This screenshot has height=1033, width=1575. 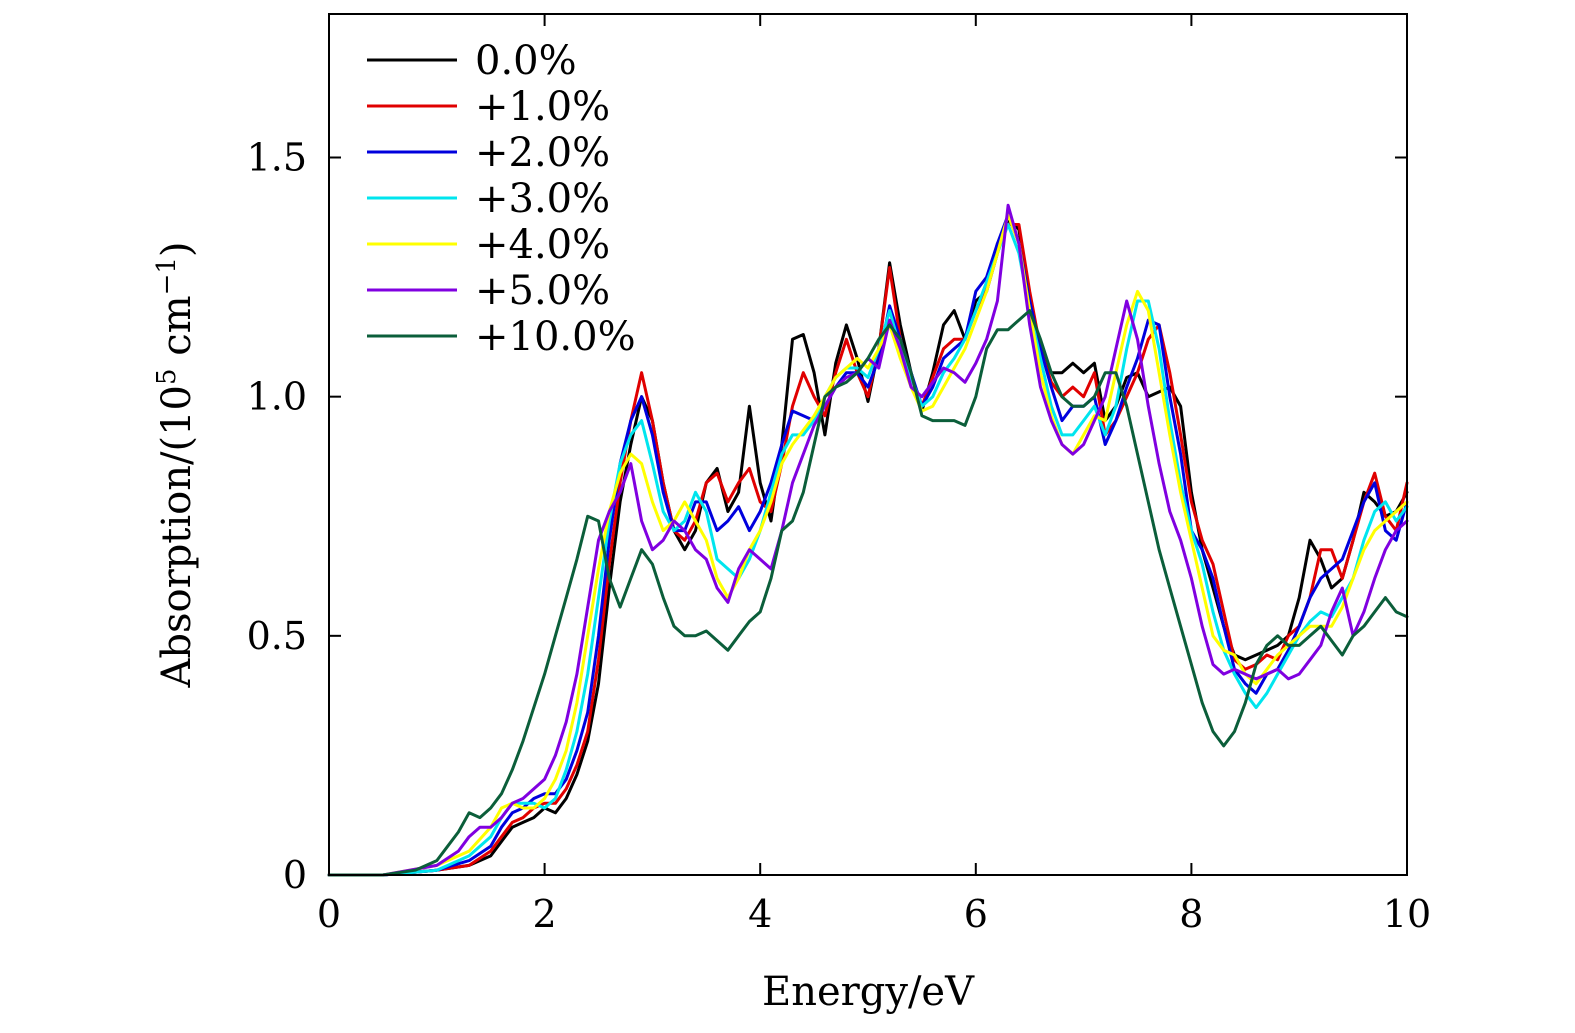 What do you see at coordinates (555, 337) in the screenshot?
I see `legend-label: +10.0%` at bounding box center [555, 337].